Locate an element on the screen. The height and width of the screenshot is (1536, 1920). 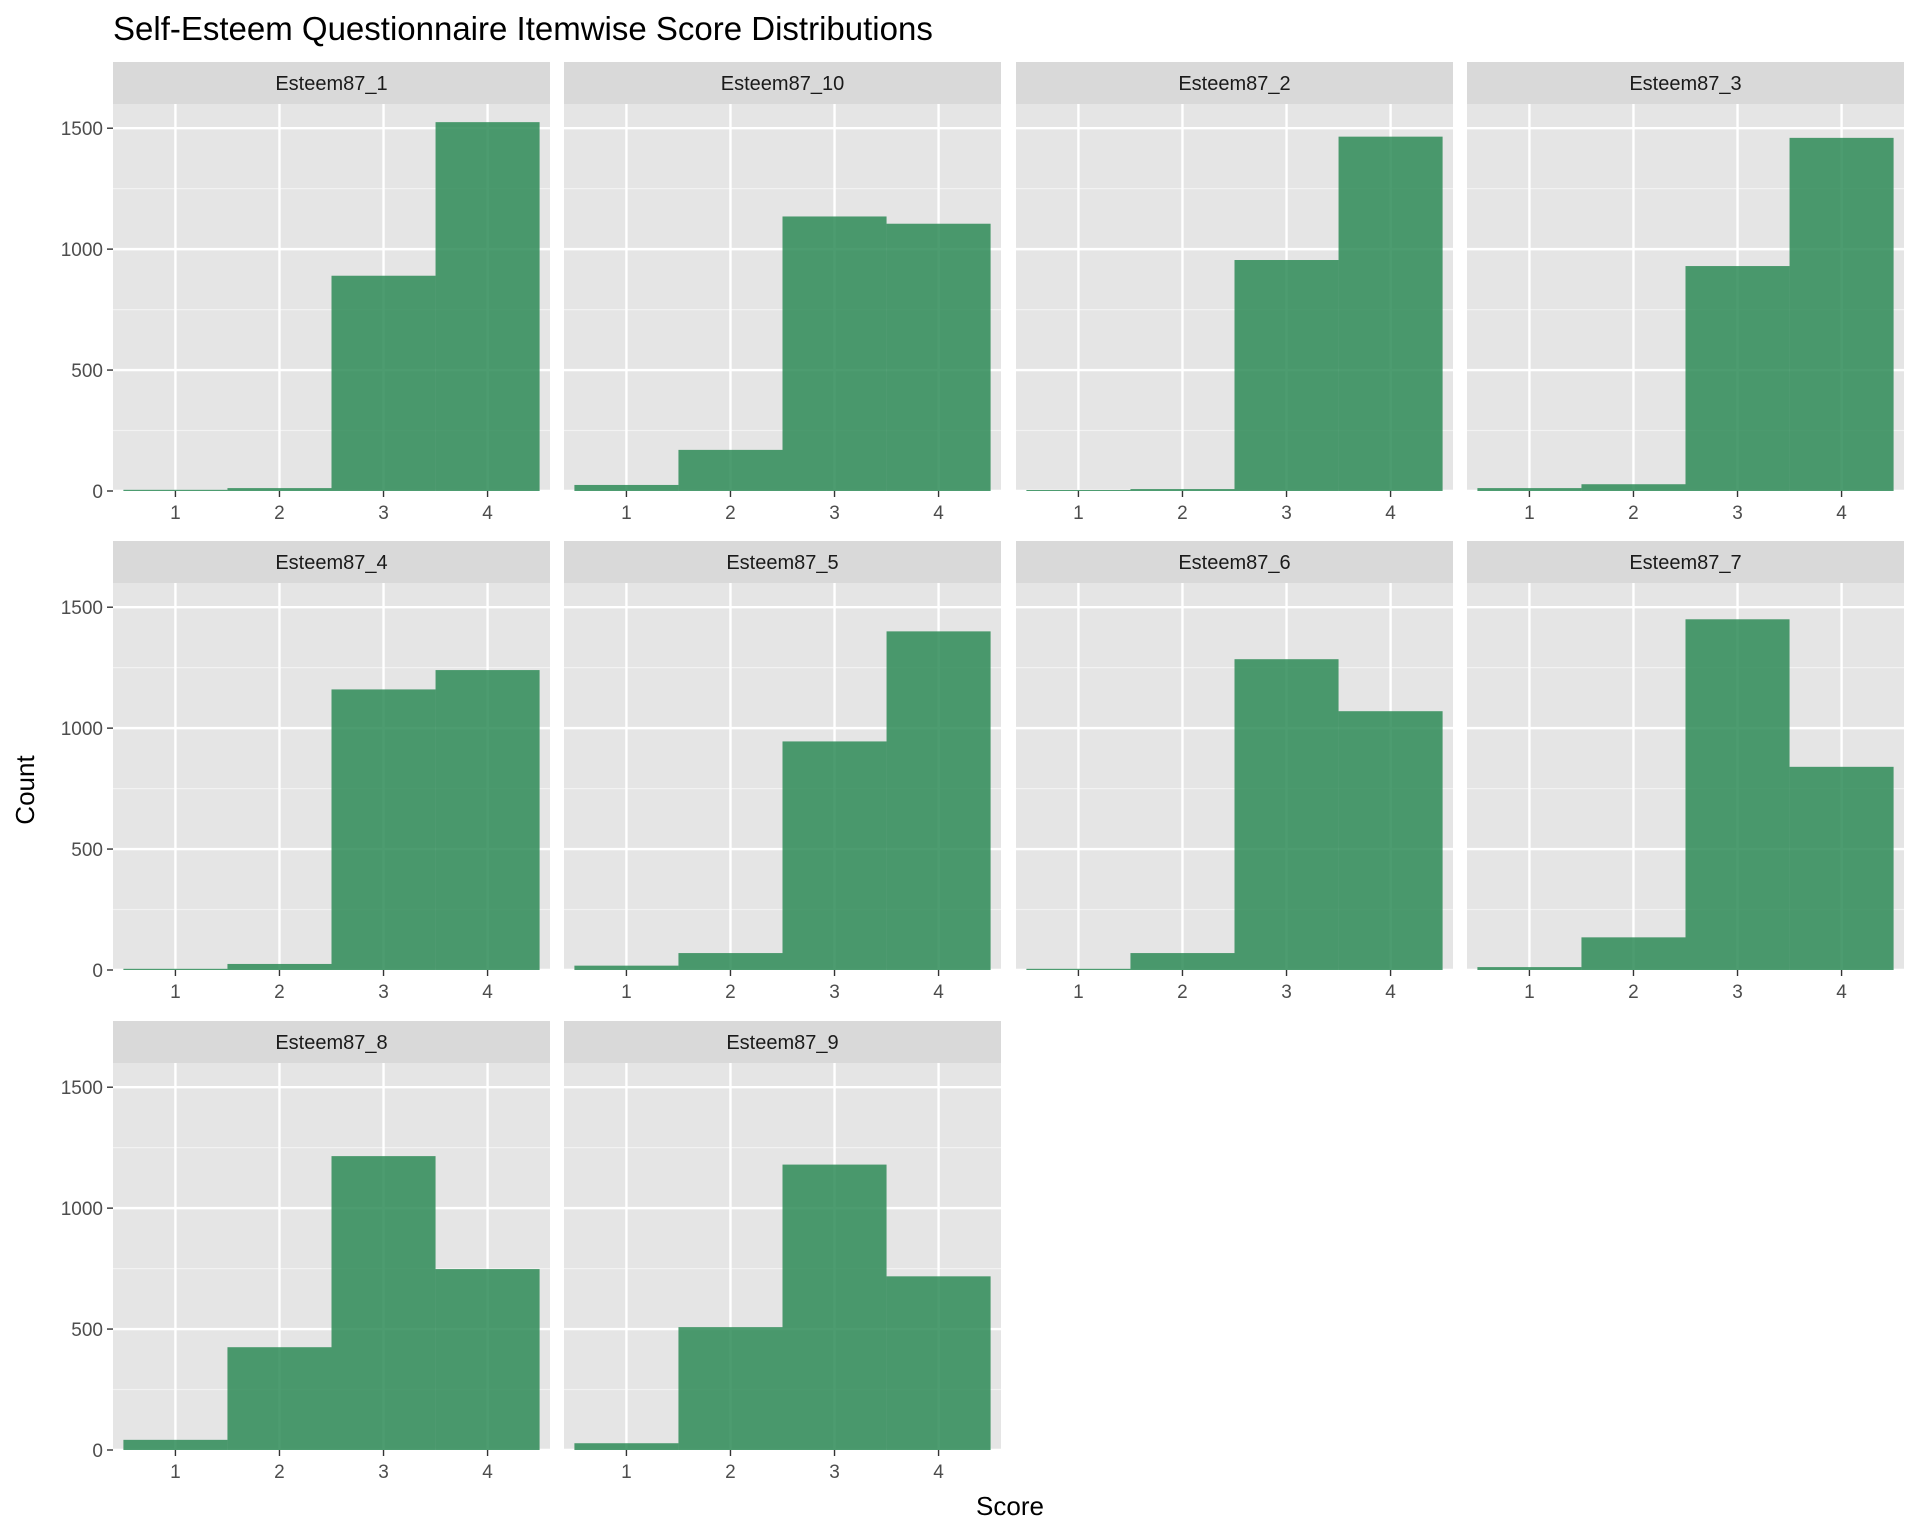
facet-panel: Esteem87_6 1 2 3 4 is located at coordinates (1234, 772).